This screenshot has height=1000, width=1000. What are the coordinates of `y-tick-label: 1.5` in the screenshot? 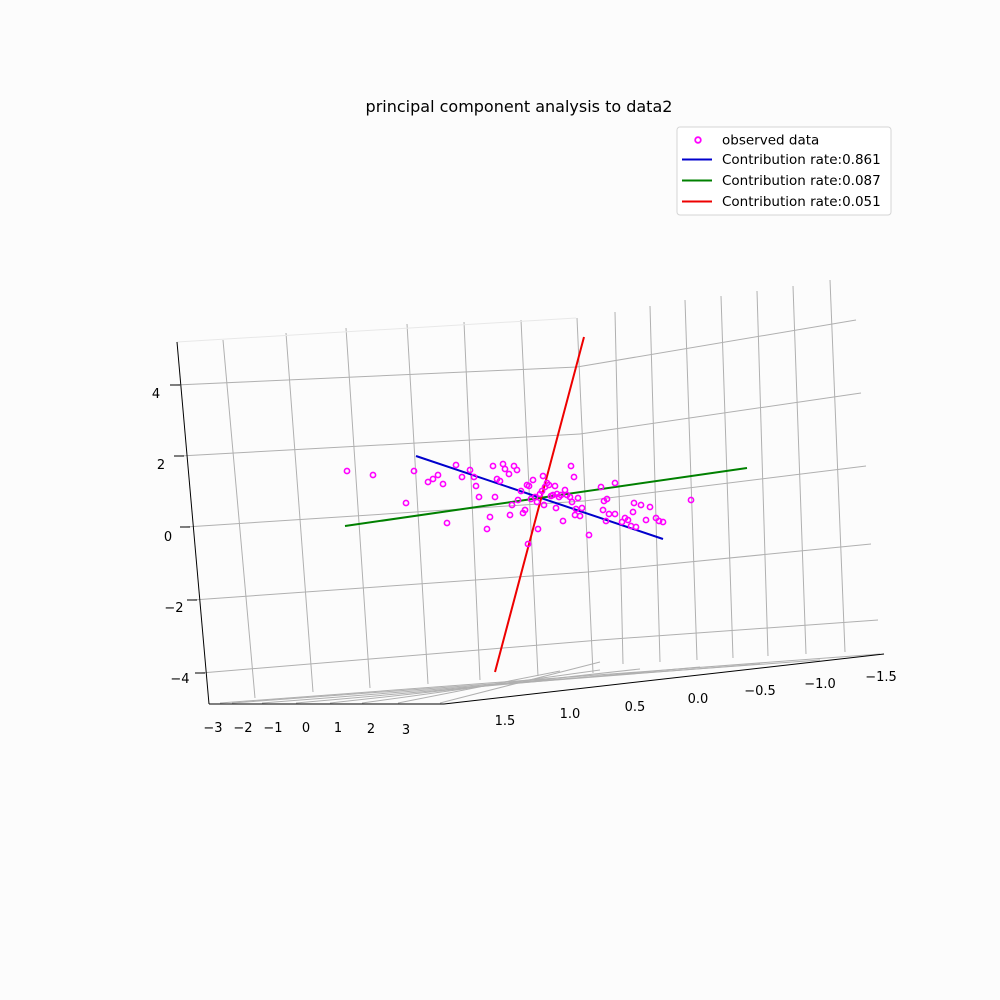 It's located at (505, 721).